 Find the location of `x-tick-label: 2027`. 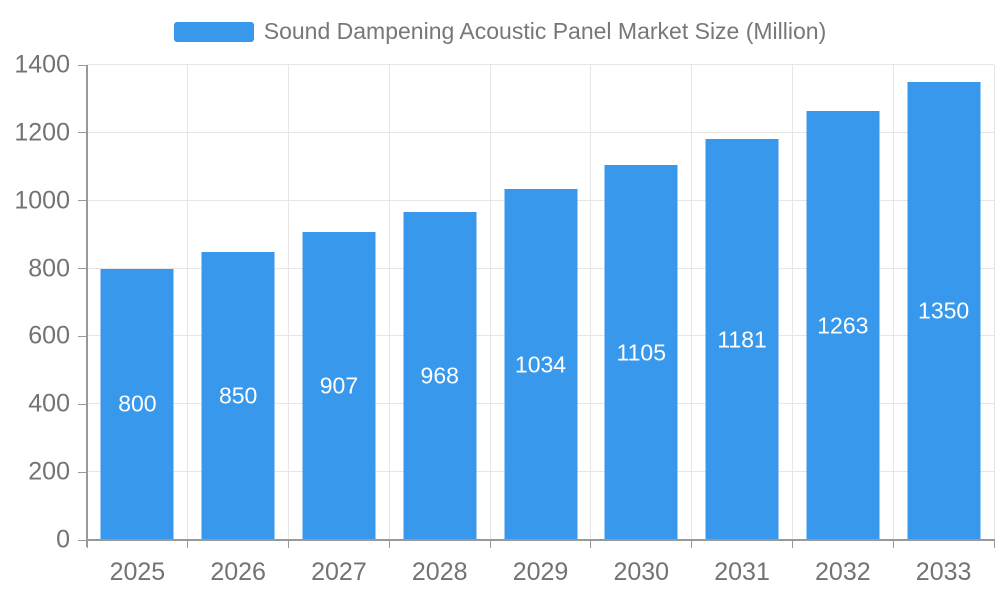

x-tick-label: 2027 is located at coordinates (339, 572).